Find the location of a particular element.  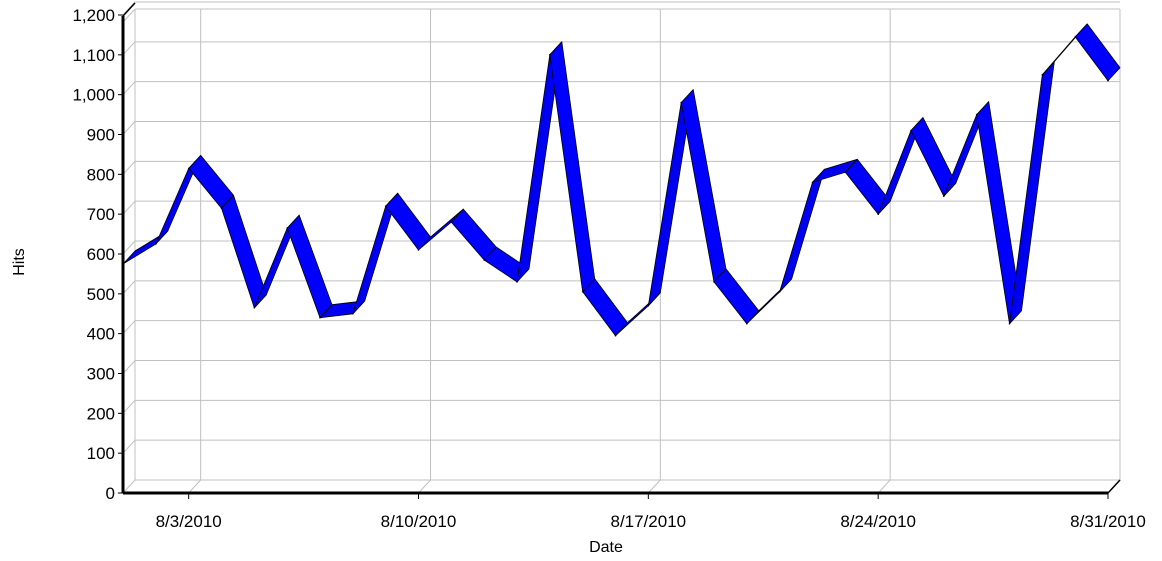

data-point-8/17/2010 is located at coordinates (648, 306).